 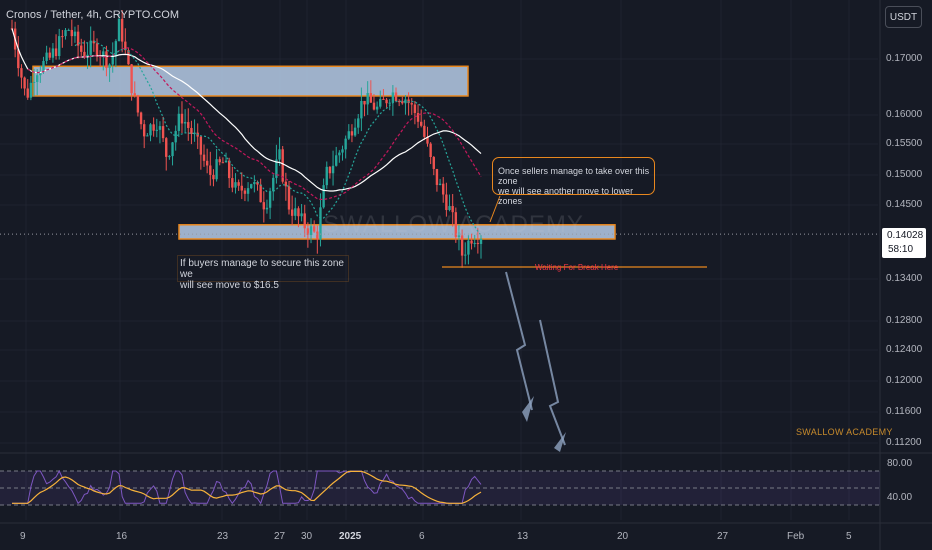 I want to click on sell-note-line: we will see another move to lower zones, so click(x=566, y=196).